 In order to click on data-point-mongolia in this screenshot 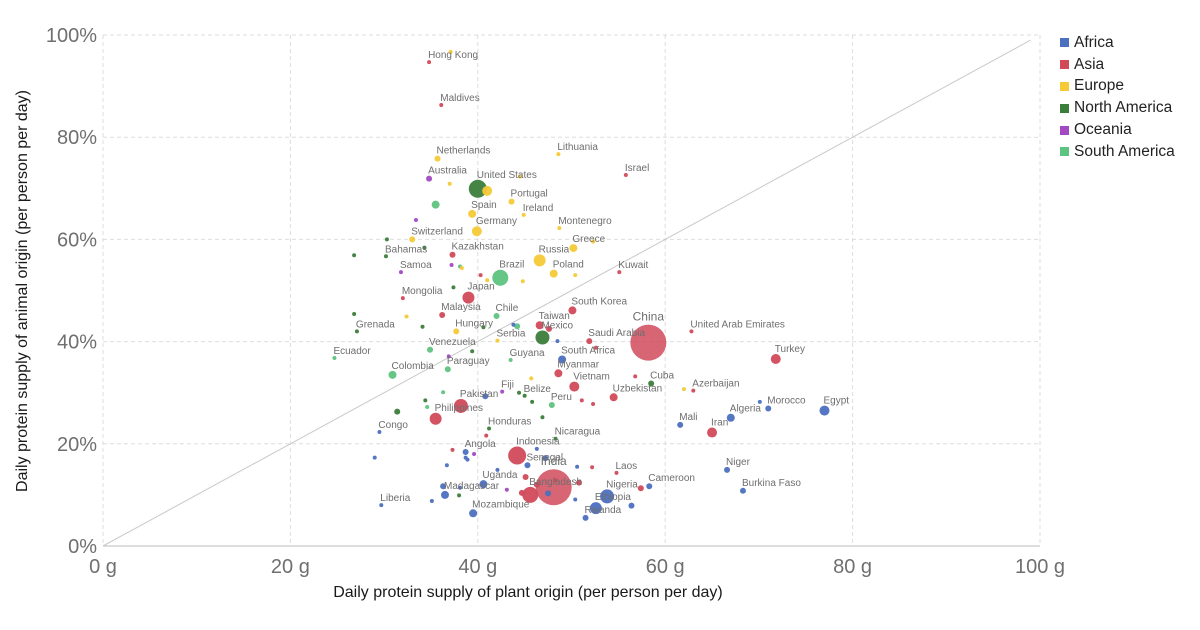, I will do `click(402, 298)`.